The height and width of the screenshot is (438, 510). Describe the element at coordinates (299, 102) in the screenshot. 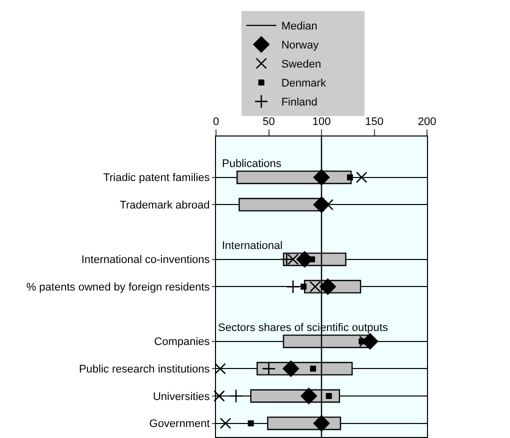

I see `legend-label: Finland` at that location.